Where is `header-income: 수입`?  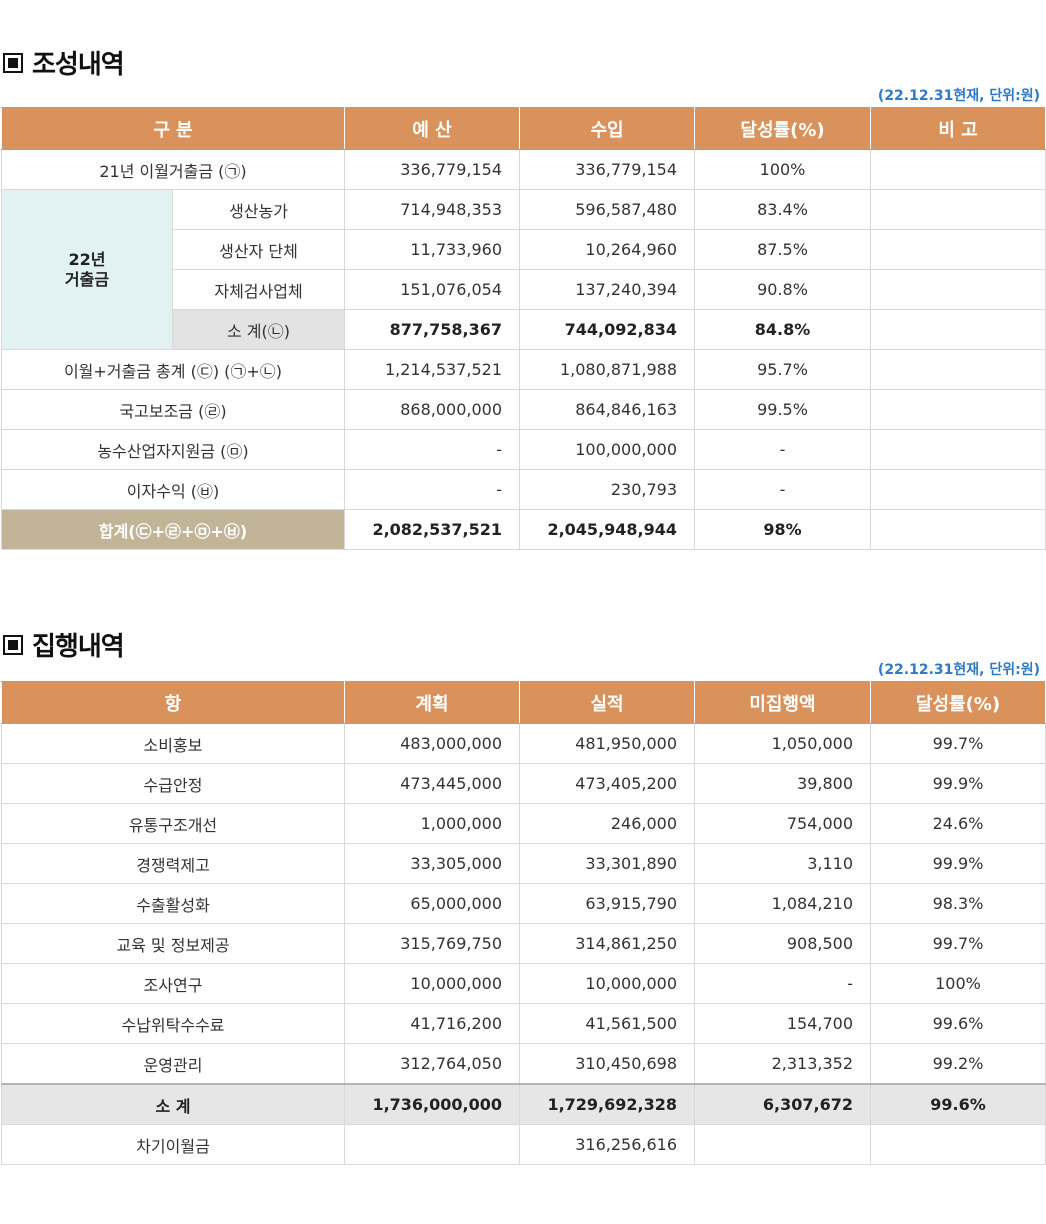
header-income: 수입 is located at coordinates (607, 128).